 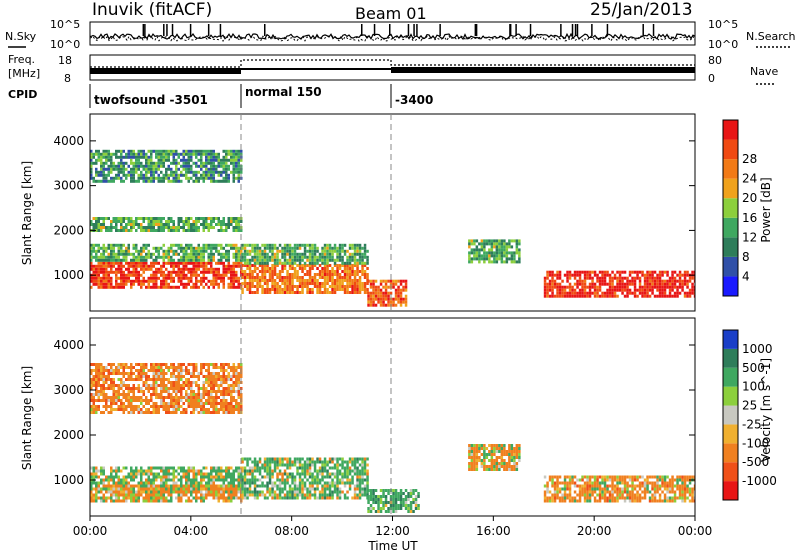 What do you see at coordinates (220, 96) in the screenshot?
I see `cpid-panel: CPID twofsound -3501 normal 150 -3400` at bounding box center [220, 96].